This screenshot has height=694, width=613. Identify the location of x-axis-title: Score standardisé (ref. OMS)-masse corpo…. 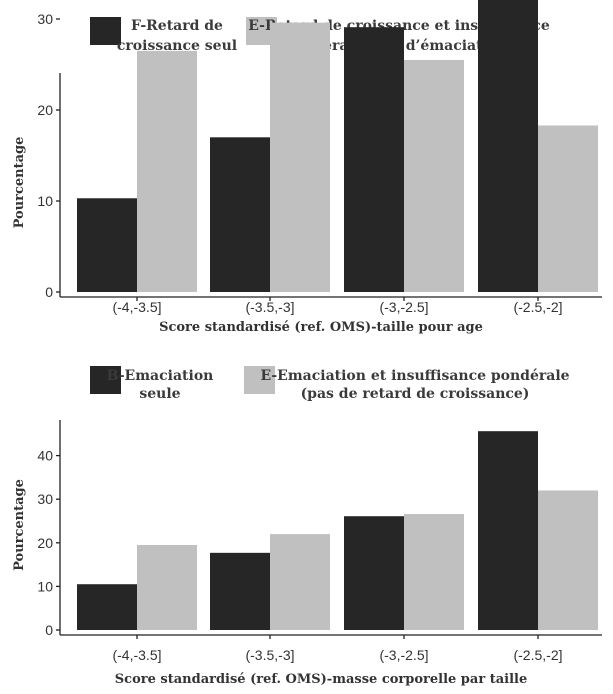
(321, 679).